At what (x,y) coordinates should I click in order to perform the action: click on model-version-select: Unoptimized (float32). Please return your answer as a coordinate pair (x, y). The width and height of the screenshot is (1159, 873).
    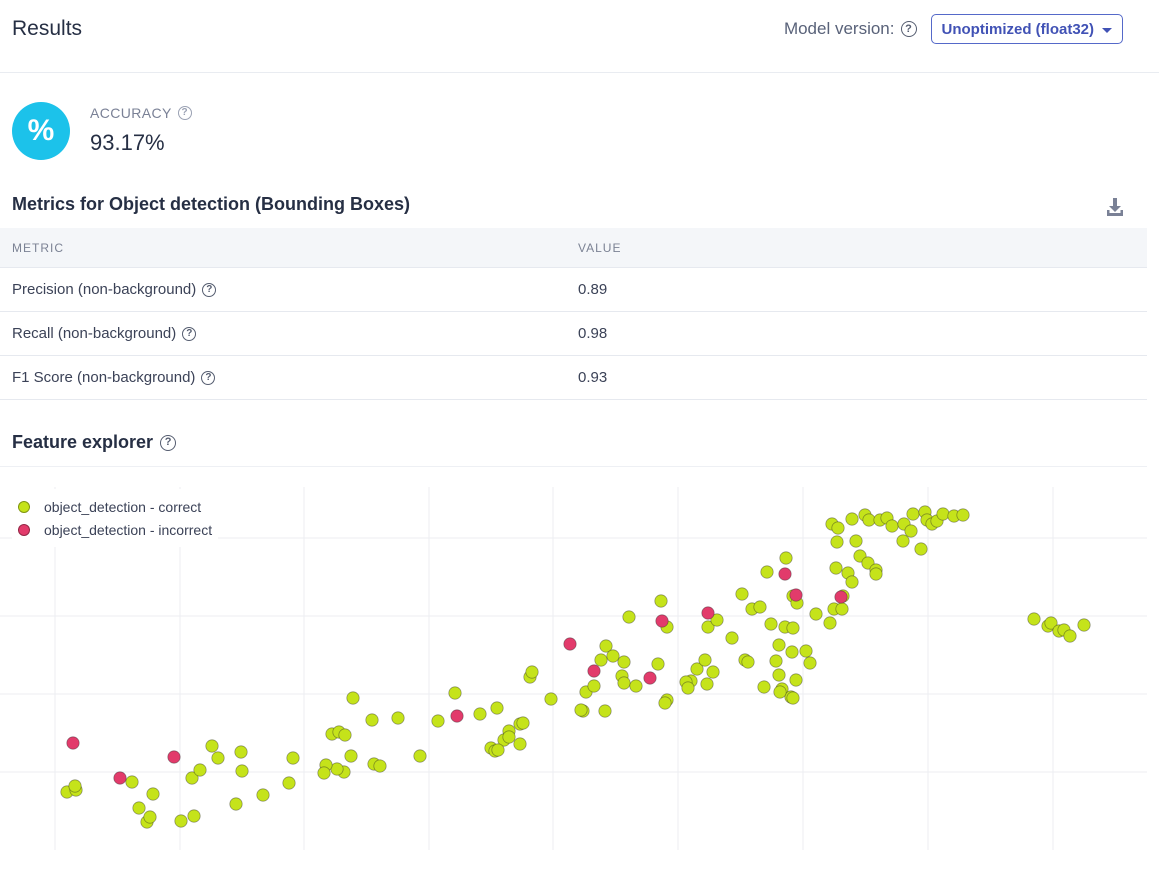
    Looking at the image, I should click on (1026, 29).